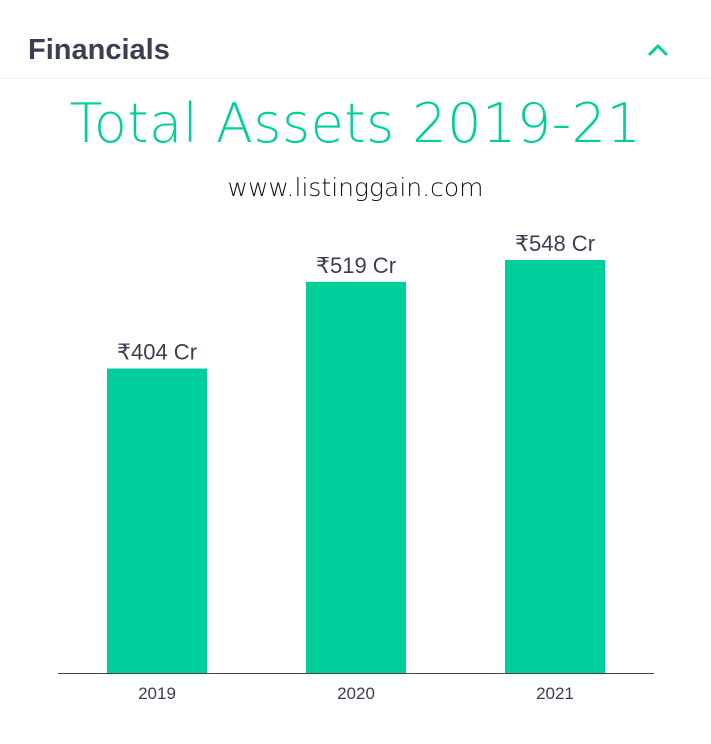 This screenshot has height=744, width=711. Describe the element at coordinates (157, 693) in the screenshot. I see `x-tick-label-2019: 2019` at that location.